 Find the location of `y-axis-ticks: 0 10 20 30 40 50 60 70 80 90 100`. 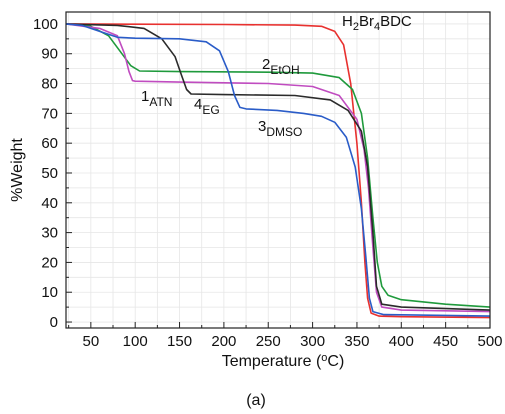

y-axis-ticks: 0 10 20 30 40 50 60 70 80 90 100 is located at coordinates (52, 173).